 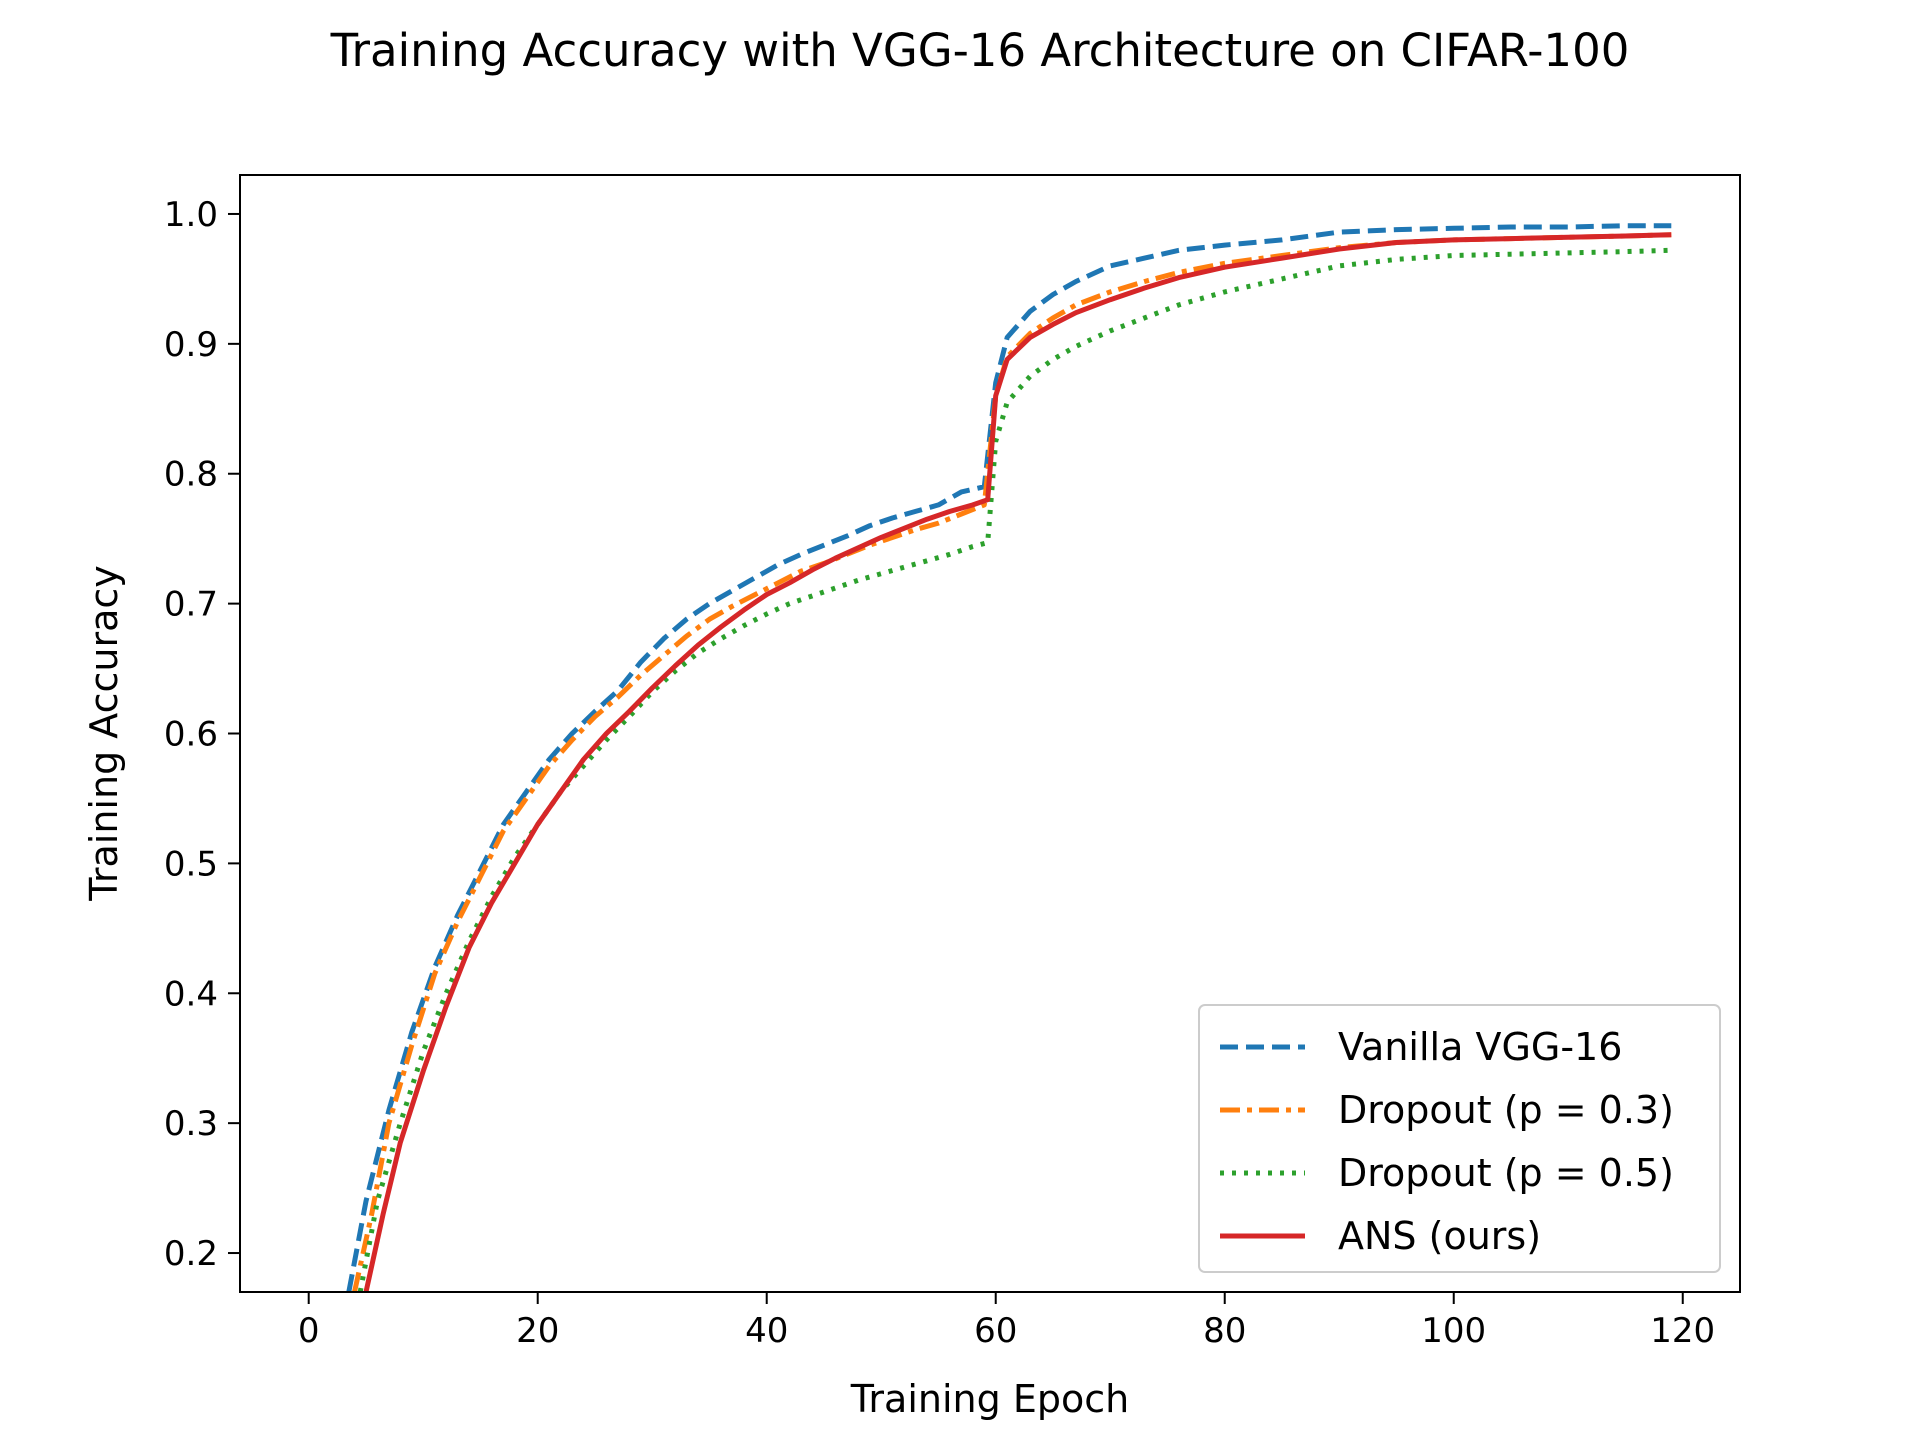 I want to click on y-tick-label: 0.4, so click(x=191, y=994).